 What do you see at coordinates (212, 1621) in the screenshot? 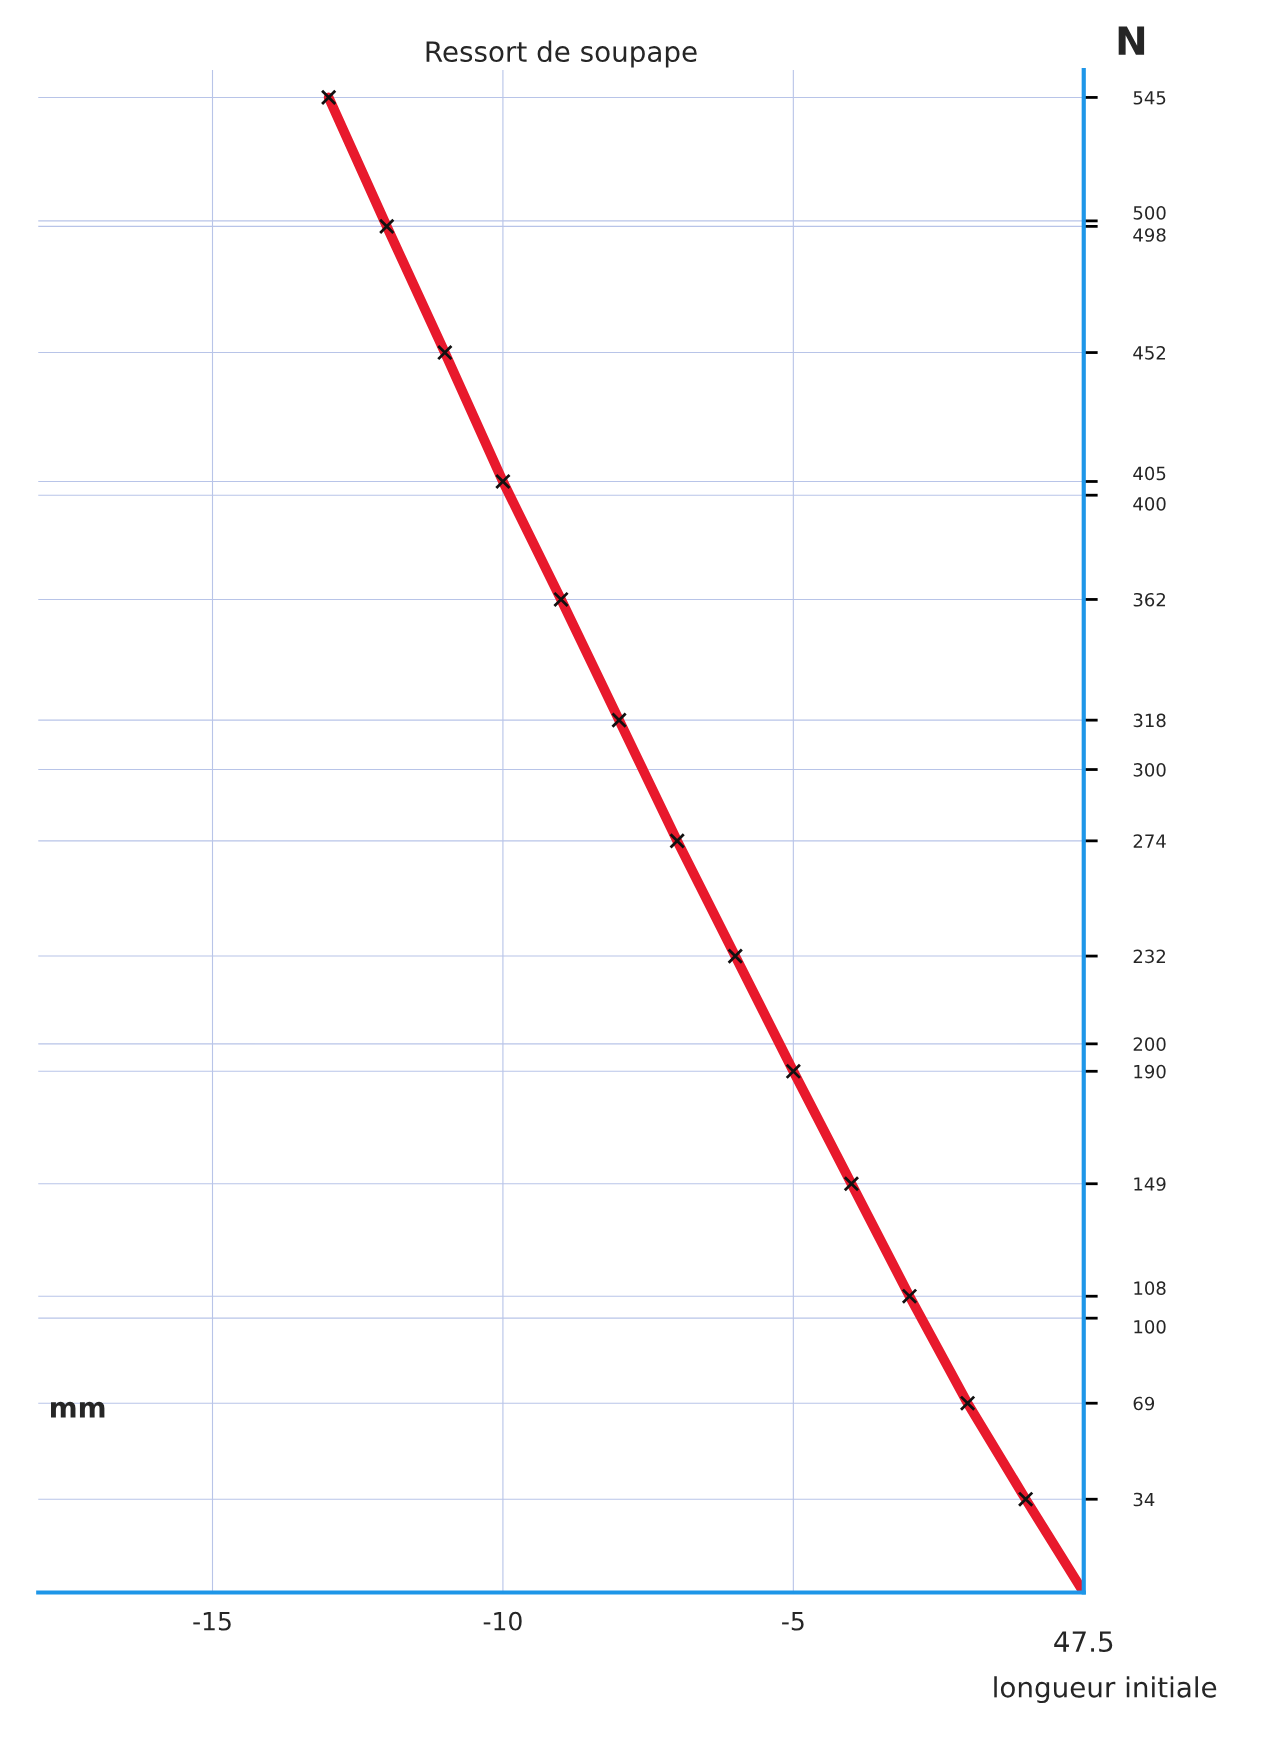
I see `x-tick-label: -15` at bounding box center [212, 1621].